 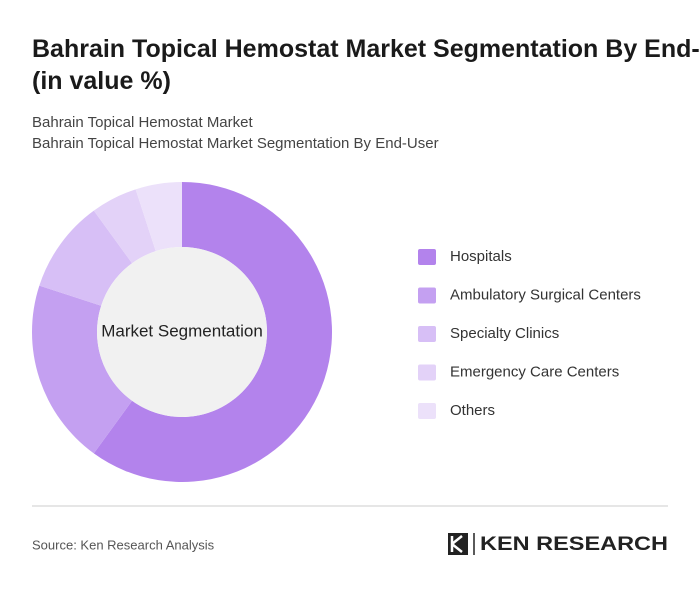 What do you see at coordinates (123, 544) in the screenshot?
I see `source: Source: Ken Research Analysis` at bounding box center [123, 544].